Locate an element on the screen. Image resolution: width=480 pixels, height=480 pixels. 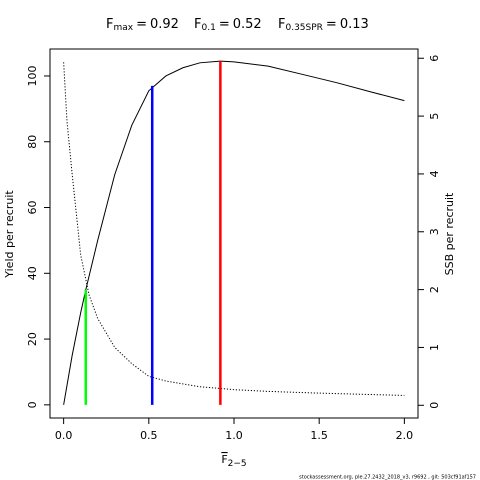
title-value: 0.13 is located at coordinates (354, 24).